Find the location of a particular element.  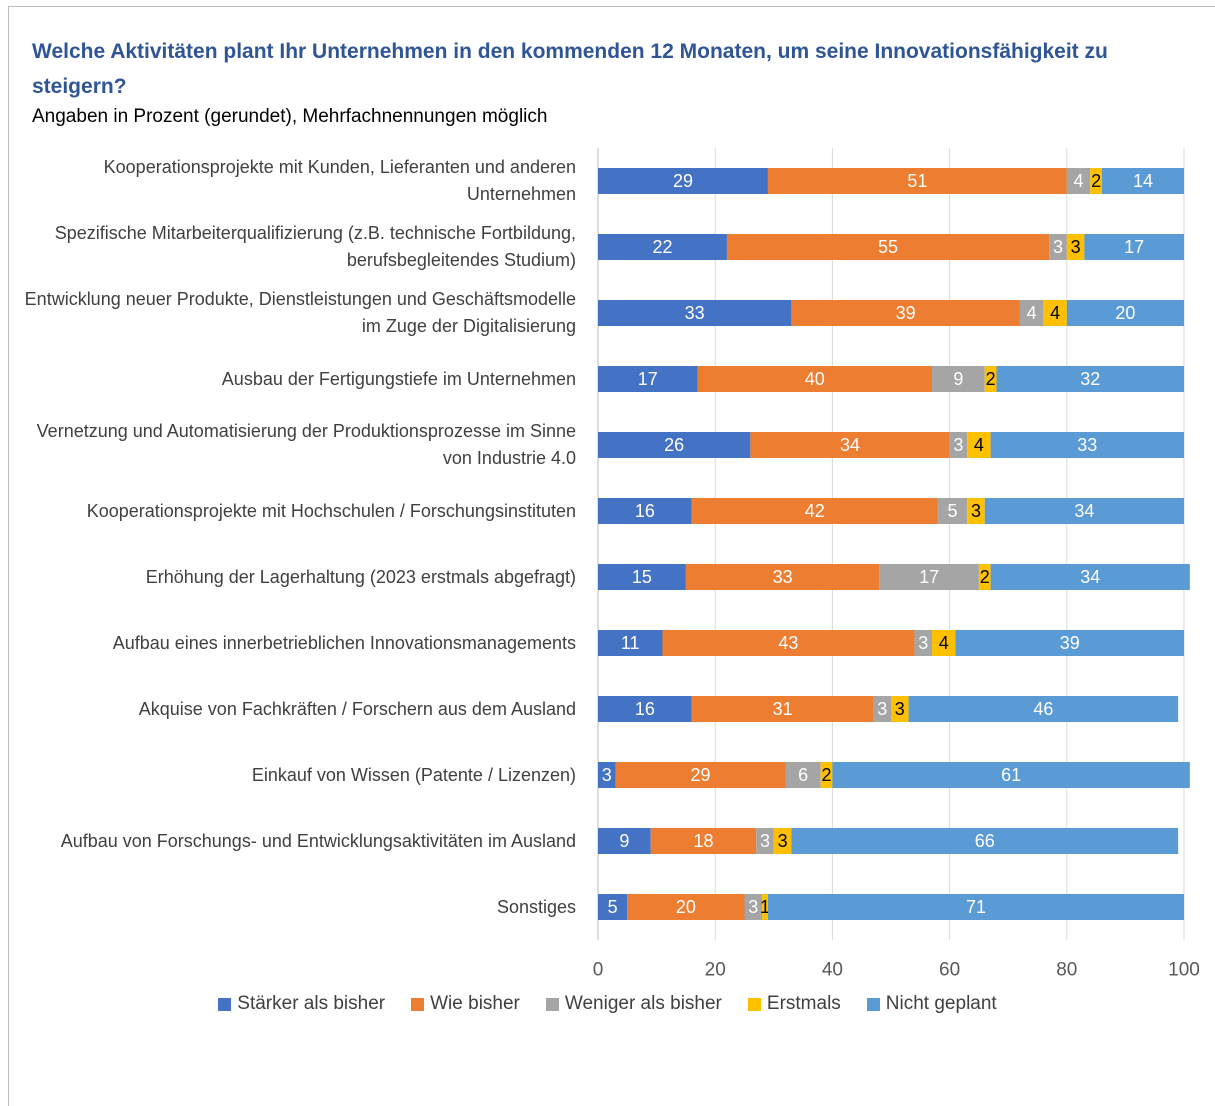

legend-item: Erstmals is located at coordinates (794, 1004).